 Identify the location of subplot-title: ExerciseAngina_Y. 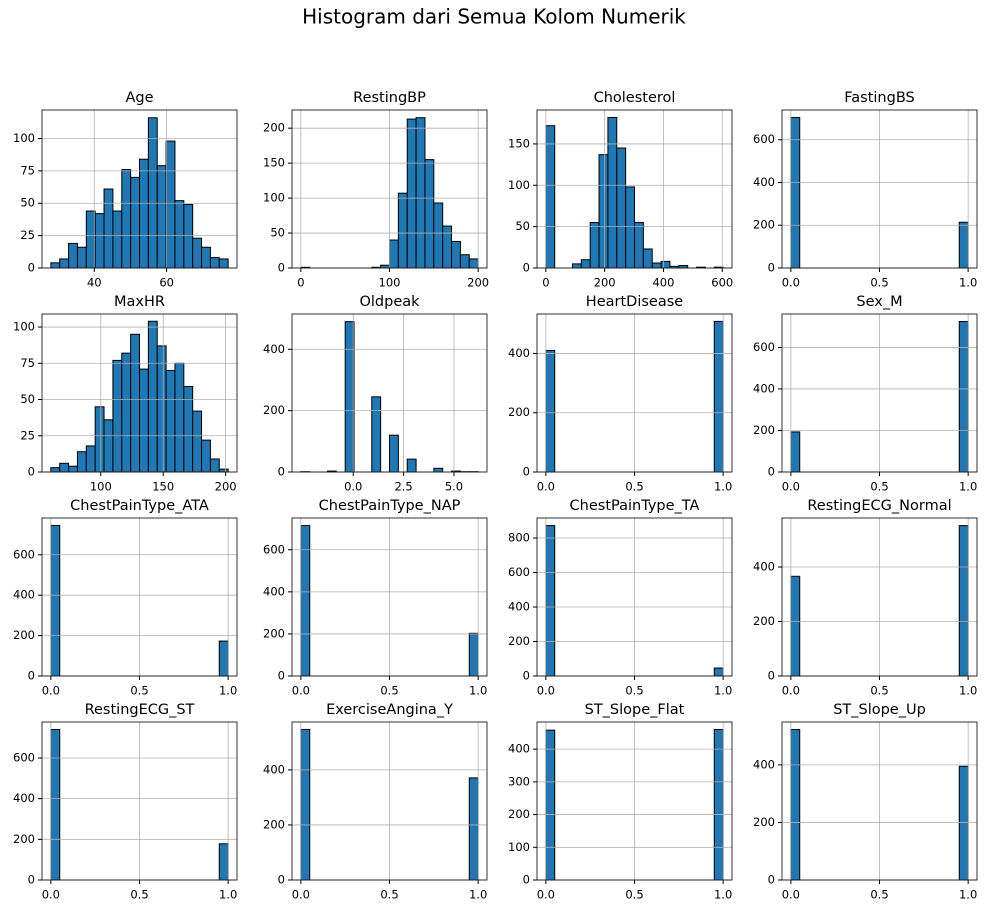
(389, 710).